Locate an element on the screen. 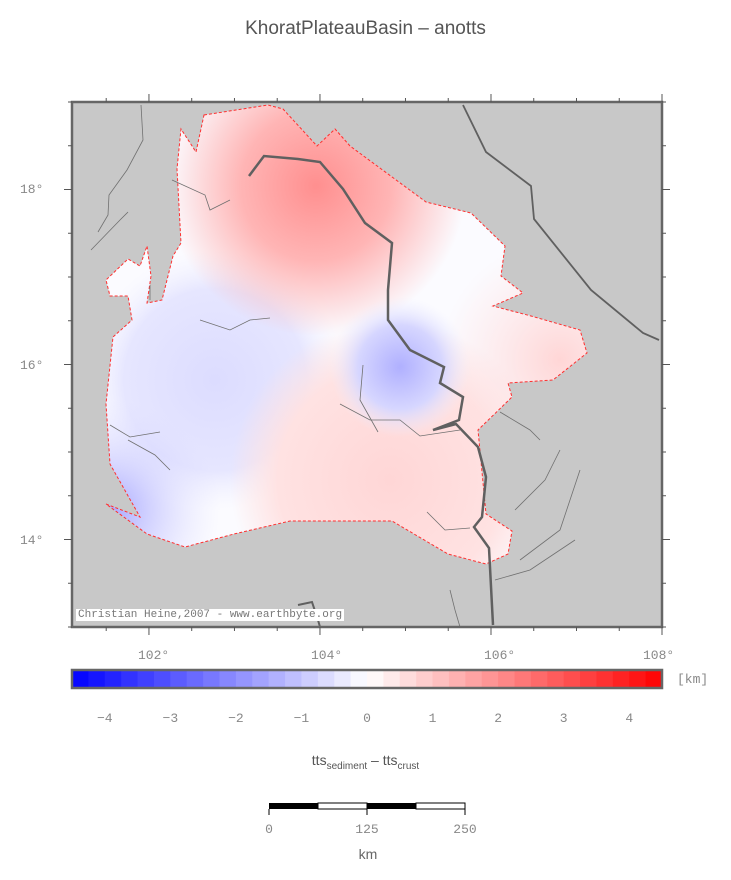  scalebar-tick-label: 250 is located at coordinates (465, 829).